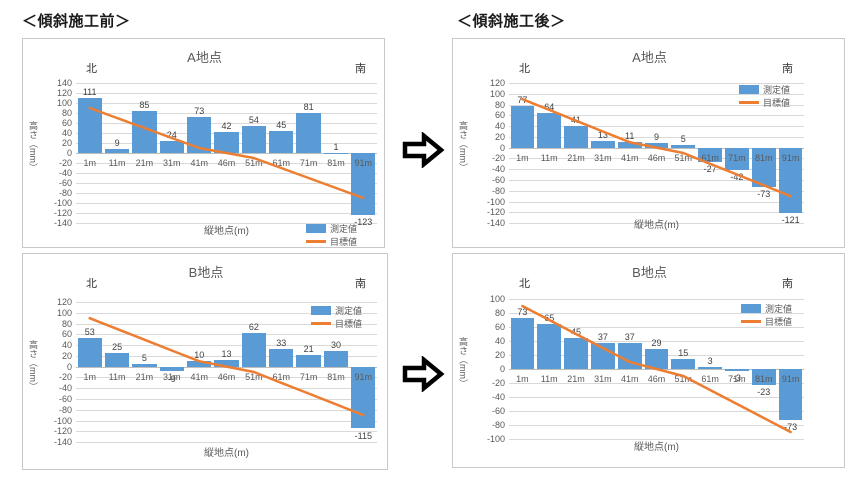 This screenshot has width=849, height=499. What do you see at coordinates (335, 344) in the screenshot?
I see `bar-value-label: 30` at bounding box center [335, 344].